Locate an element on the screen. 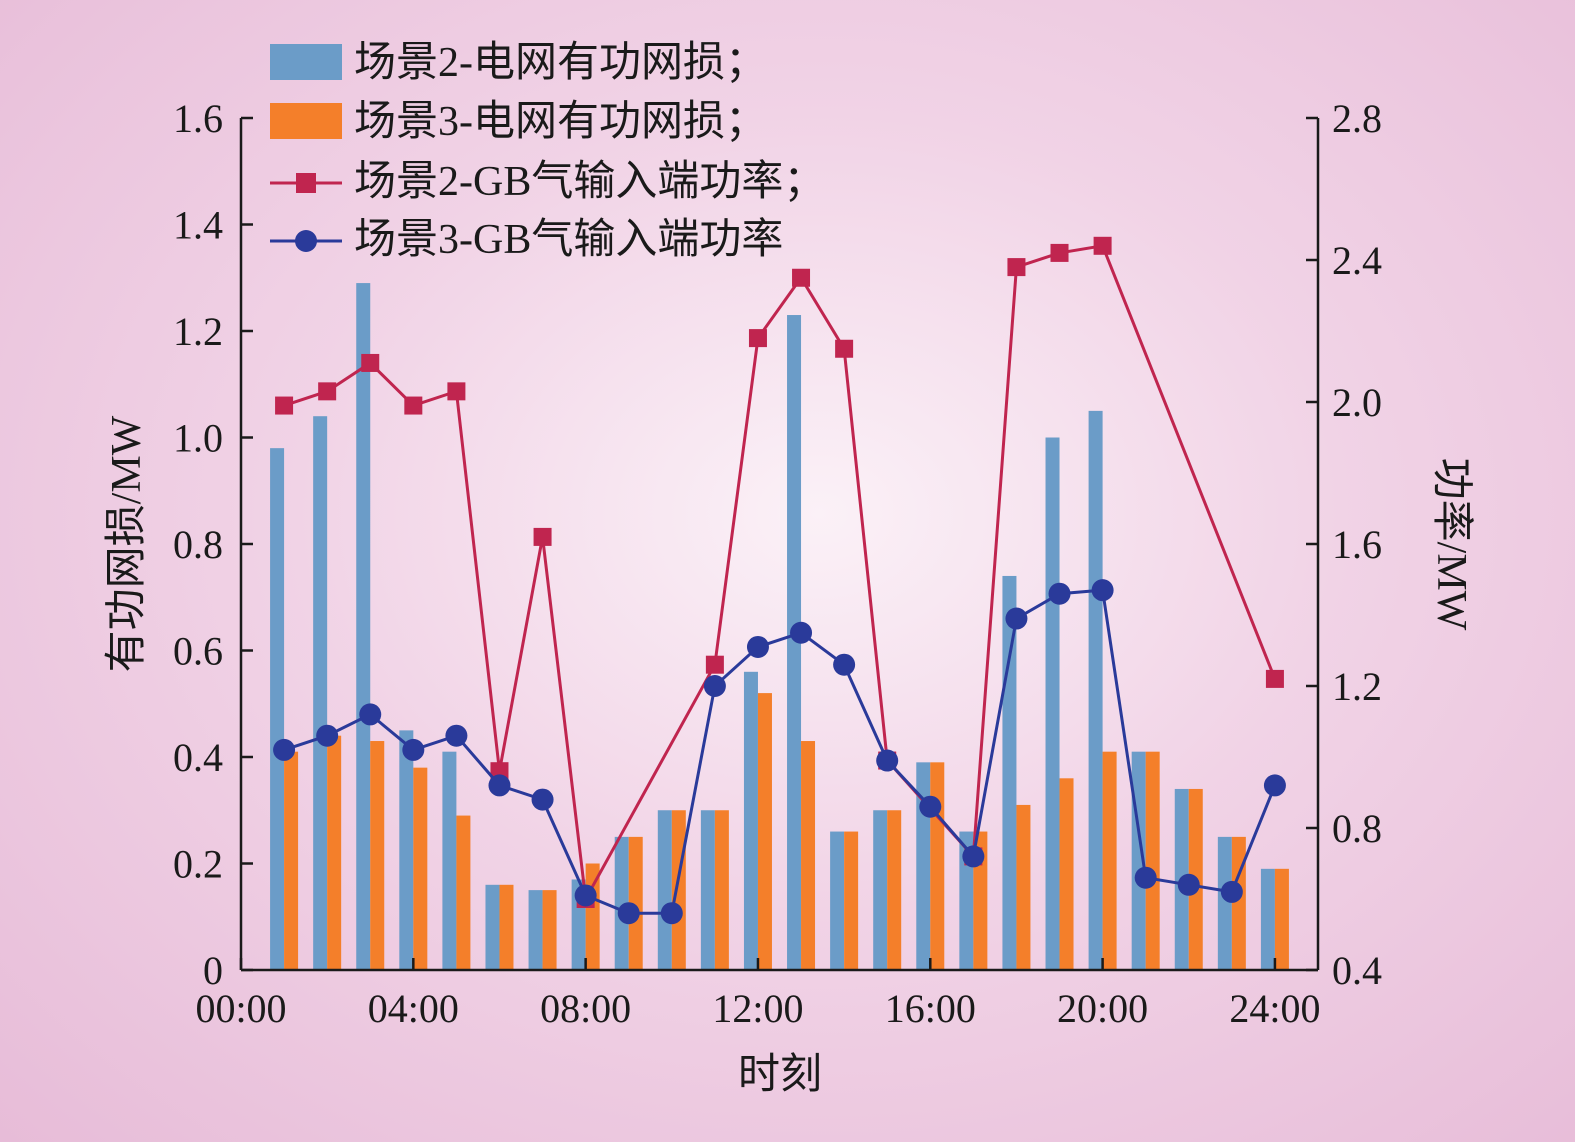 The height and width of the screenshot is (1142, 1575). legend-label-line-scenario2: 场景2-GB气输入端功率； is located at coordinates (589, 181).